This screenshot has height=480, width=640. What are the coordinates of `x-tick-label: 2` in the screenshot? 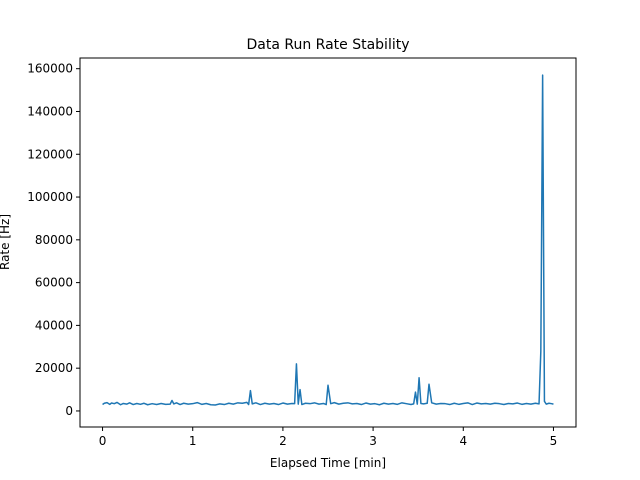 It's located at (283, 441).